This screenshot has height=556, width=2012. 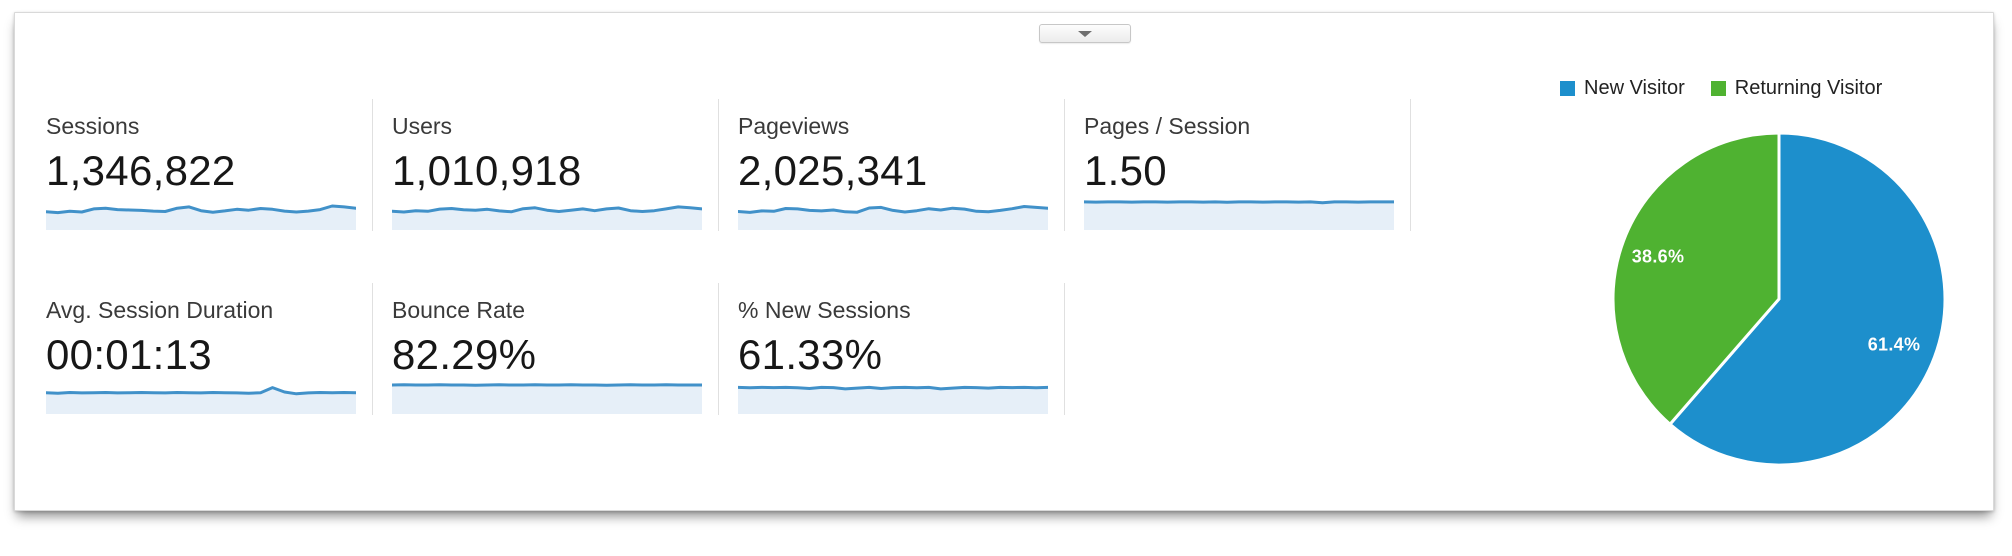 I want to click on legend-item-new-visitor: New Visitor, so click(x=1622, y=88).